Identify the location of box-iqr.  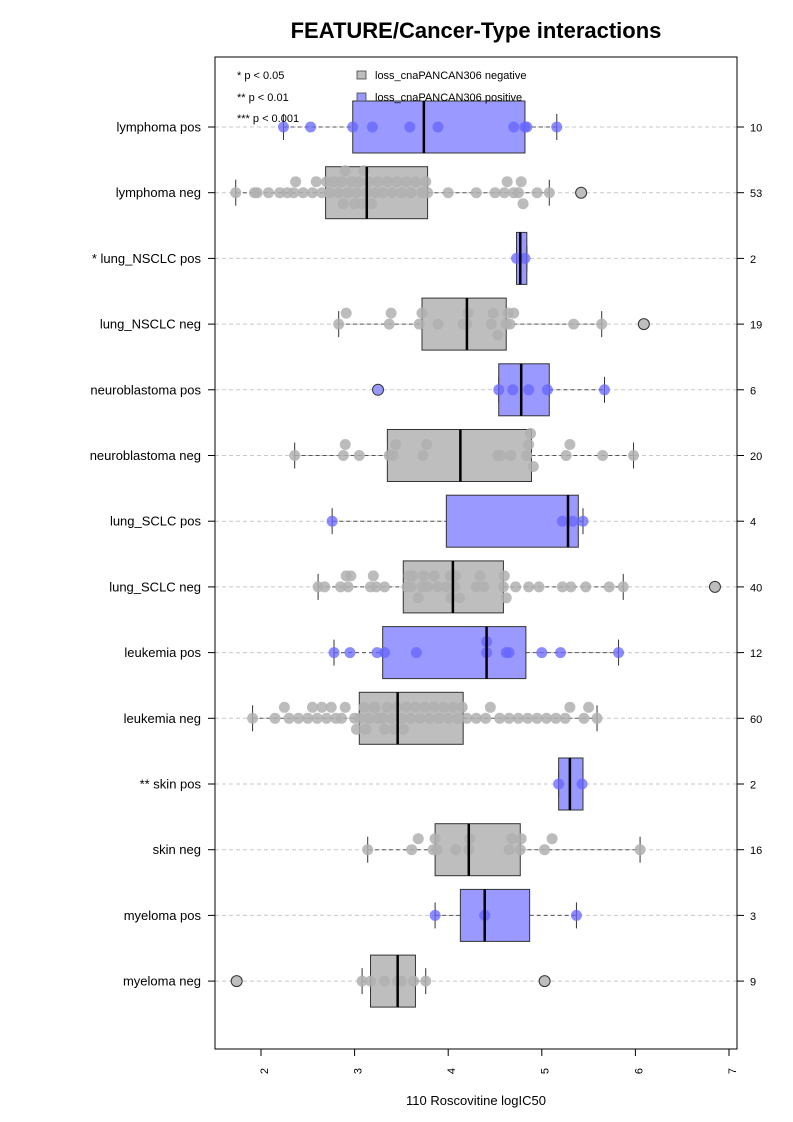
(495, 915).